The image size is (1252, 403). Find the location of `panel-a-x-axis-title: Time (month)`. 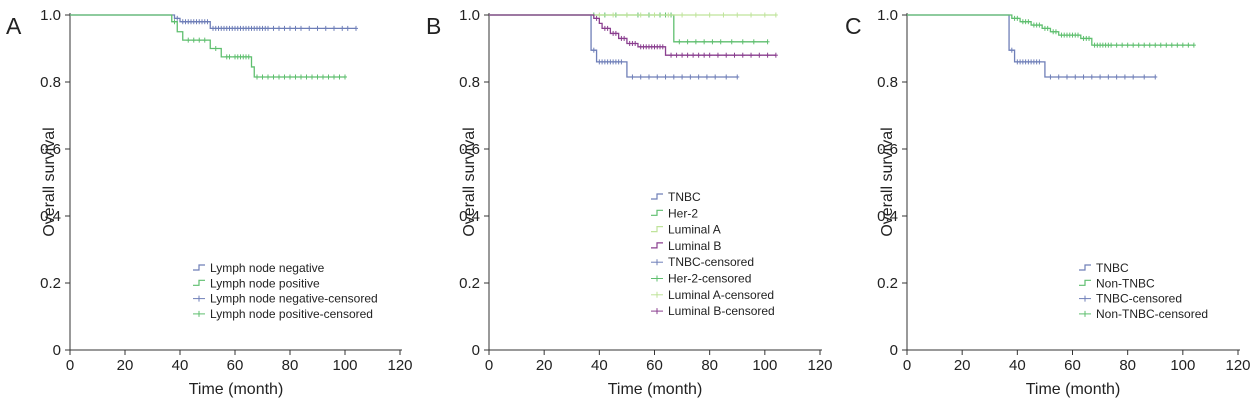

panel-a-x-axis-title: Time (month) is located at coordinates (236, 389).